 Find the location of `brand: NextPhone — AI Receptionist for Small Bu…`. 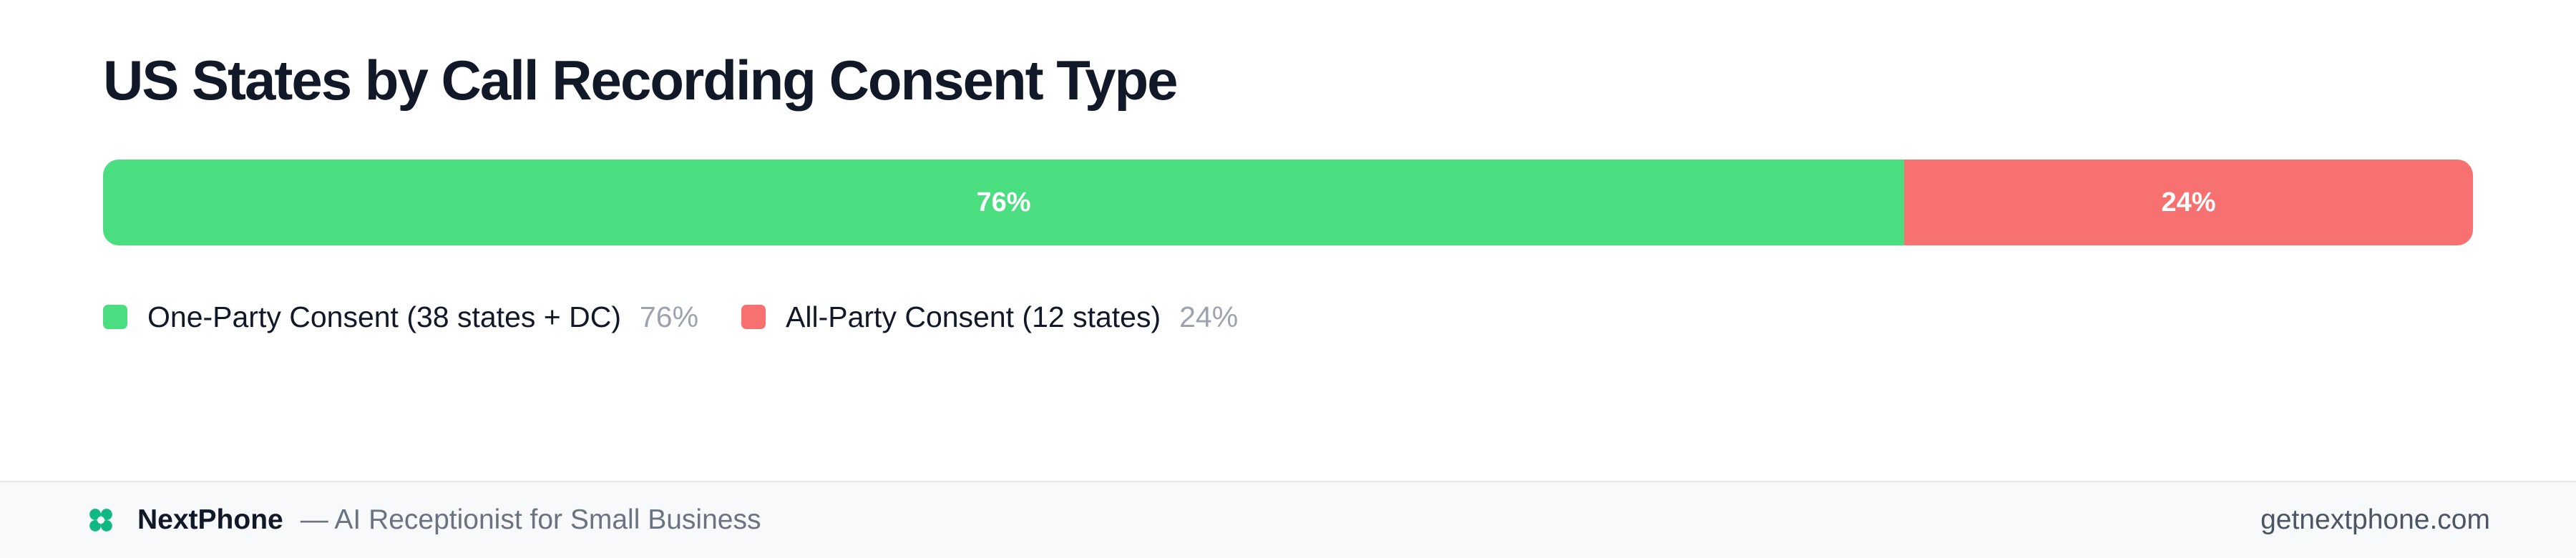

brand: NextPhone — AI Receptionist for Small Bu… is located at coordinates (424, 520).